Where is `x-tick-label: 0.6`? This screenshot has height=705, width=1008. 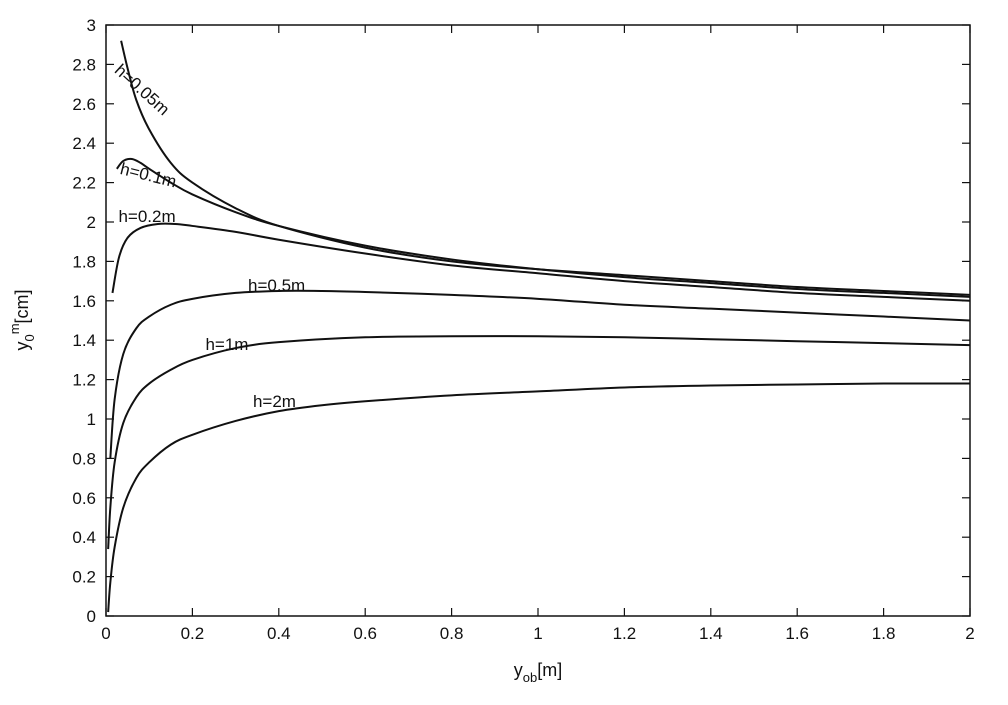
x-tick-label: 0.6 is located at coordinates (365, 633).